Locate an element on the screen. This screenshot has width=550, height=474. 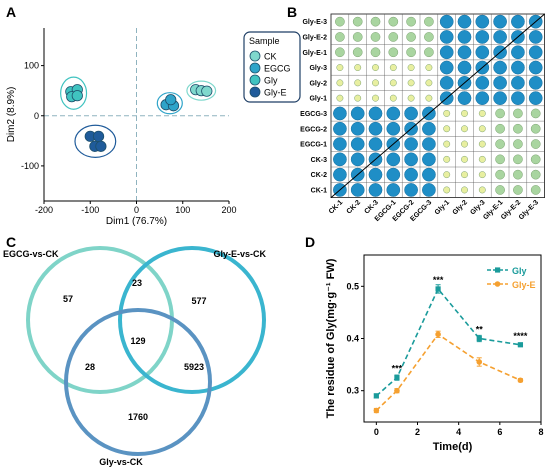
x-tick-label: 100 is located at coordinates (182, 210).